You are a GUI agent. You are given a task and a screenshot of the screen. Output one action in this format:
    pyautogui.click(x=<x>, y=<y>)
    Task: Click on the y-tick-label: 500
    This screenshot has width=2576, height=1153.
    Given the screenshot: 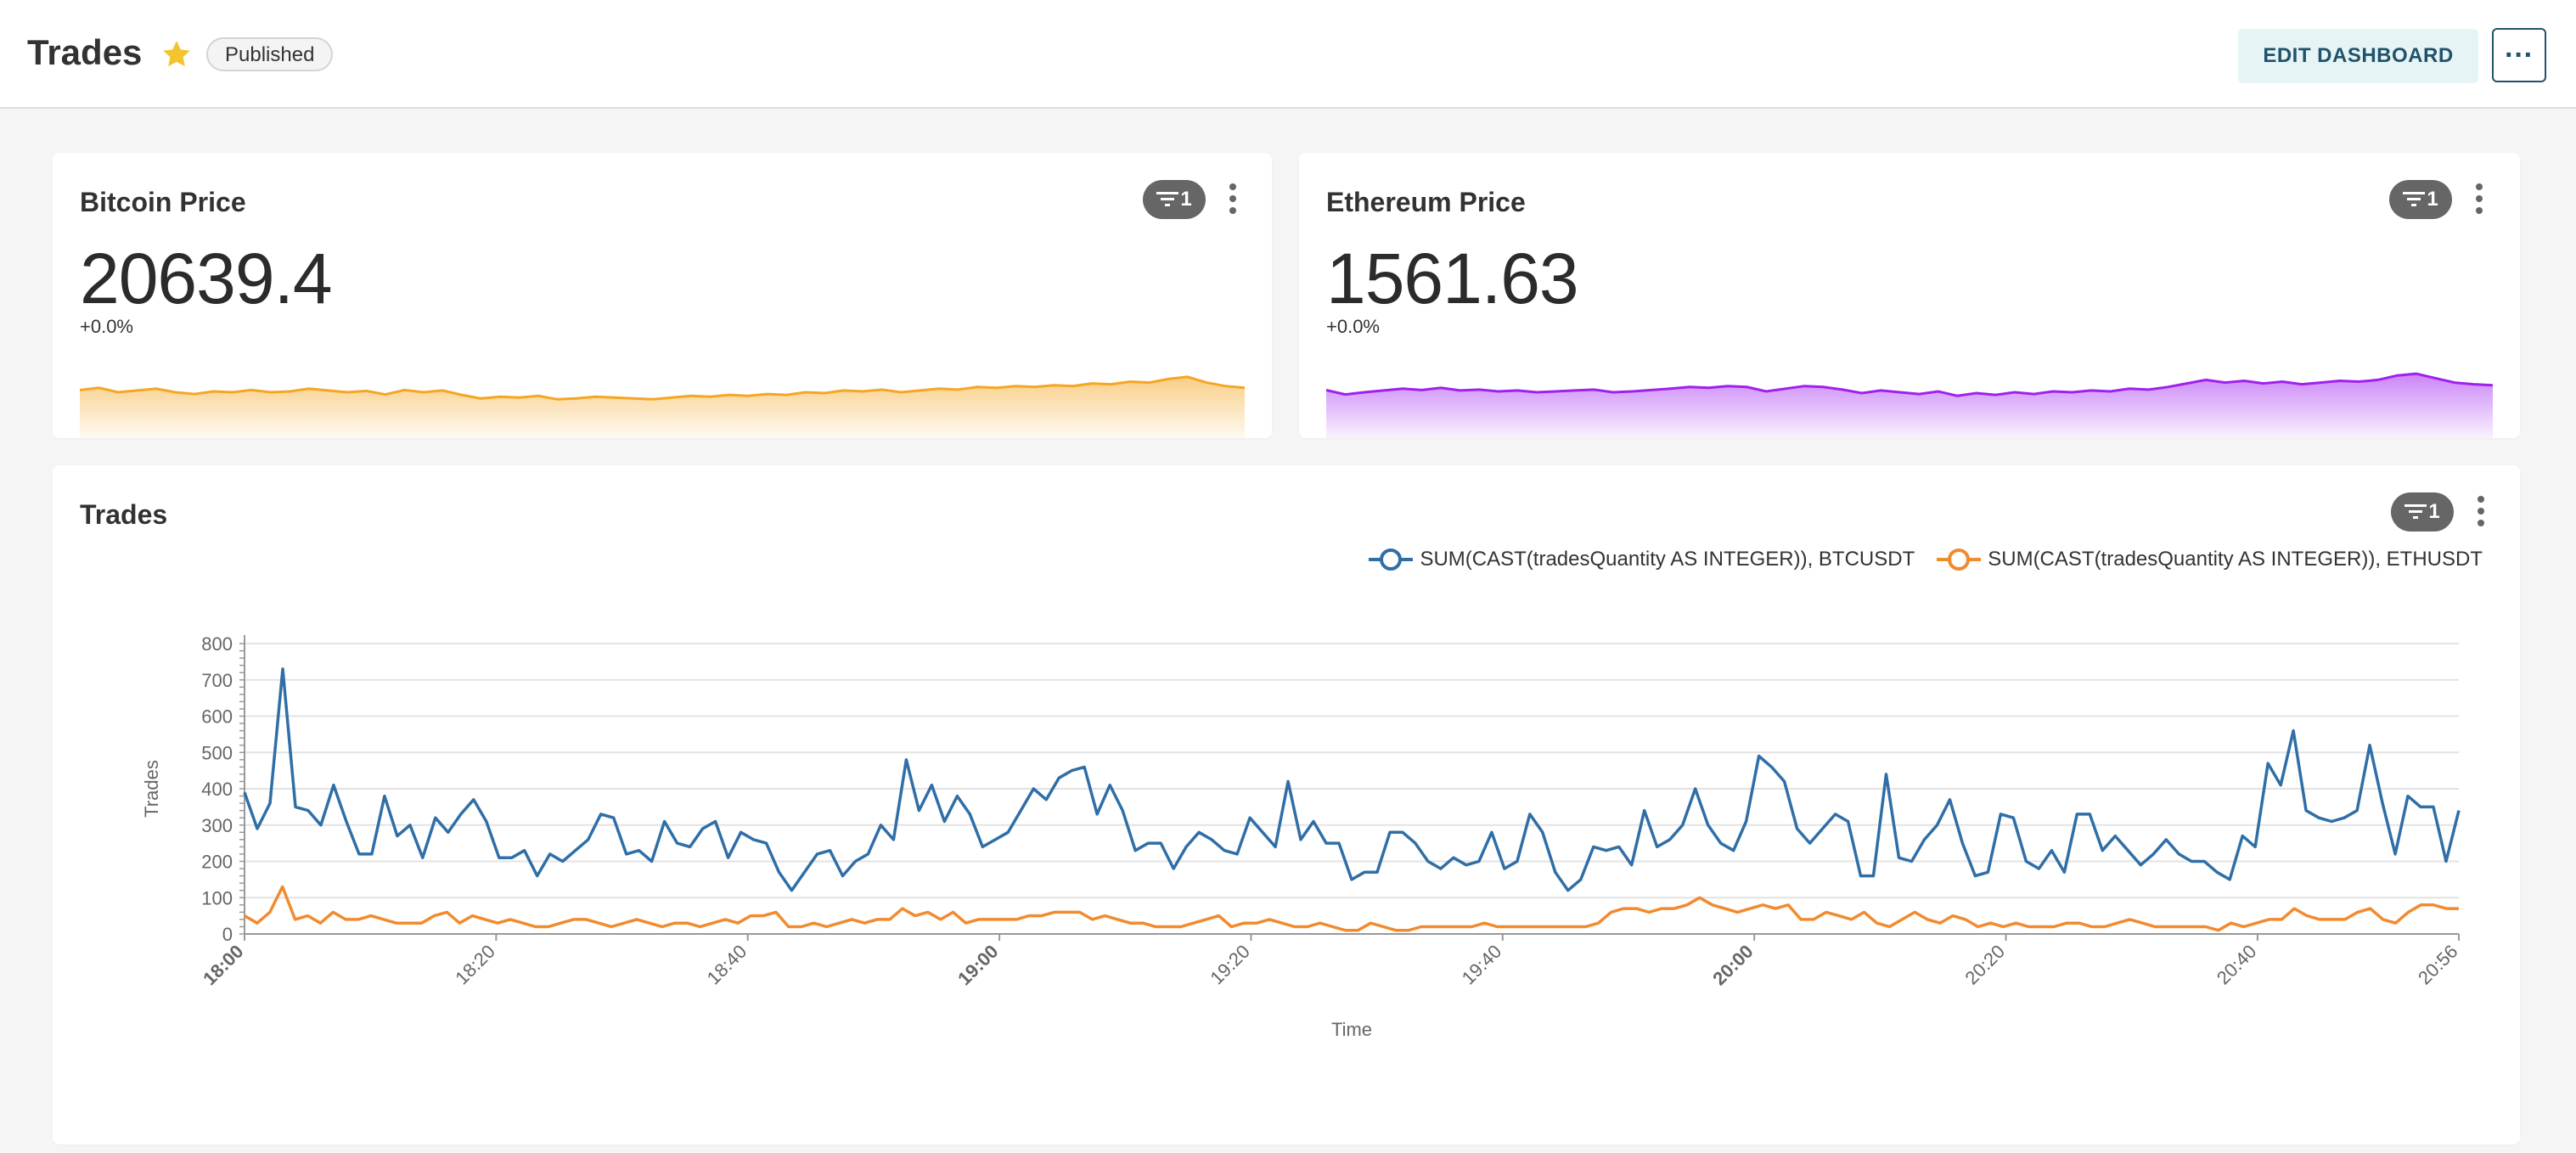 What is the action you would take?
    pyautogui.click(x=217, y=752)
    